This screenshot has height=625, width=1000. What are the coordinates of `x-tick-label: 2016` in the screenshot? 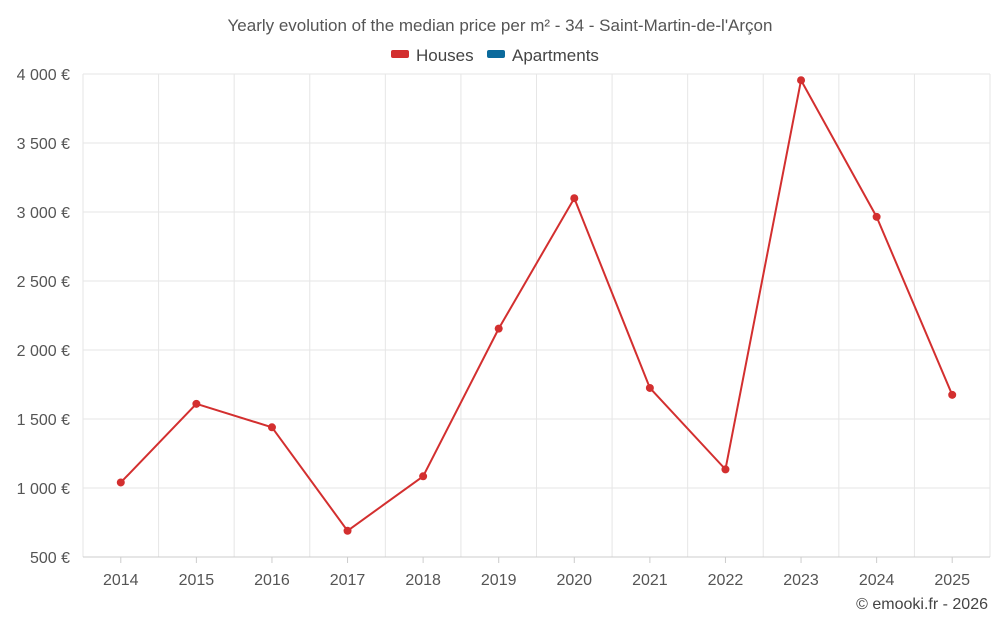 It's located at (272, 580).